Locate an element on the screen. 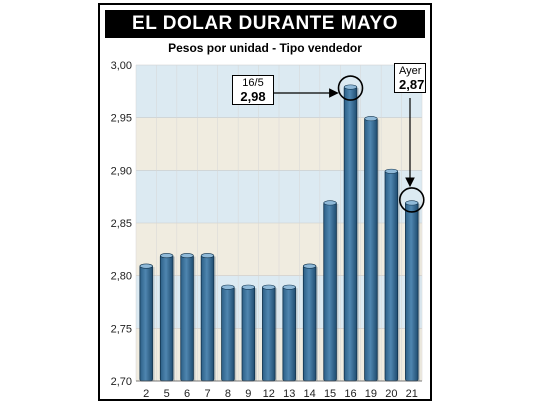 Image resolution: width=540 pixels, height=405 pixels. callout-peak: 16/5 2,98 is located at coordinates (253, 90).